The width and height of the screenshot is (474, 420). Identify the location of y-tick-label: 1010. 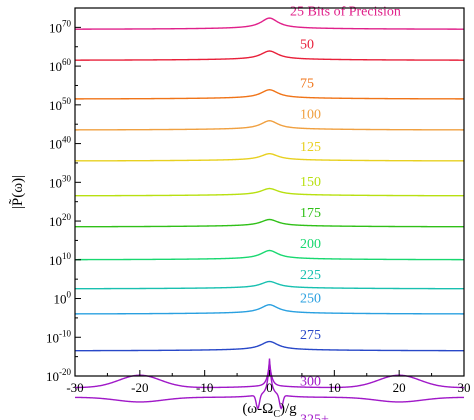
(60, 259).